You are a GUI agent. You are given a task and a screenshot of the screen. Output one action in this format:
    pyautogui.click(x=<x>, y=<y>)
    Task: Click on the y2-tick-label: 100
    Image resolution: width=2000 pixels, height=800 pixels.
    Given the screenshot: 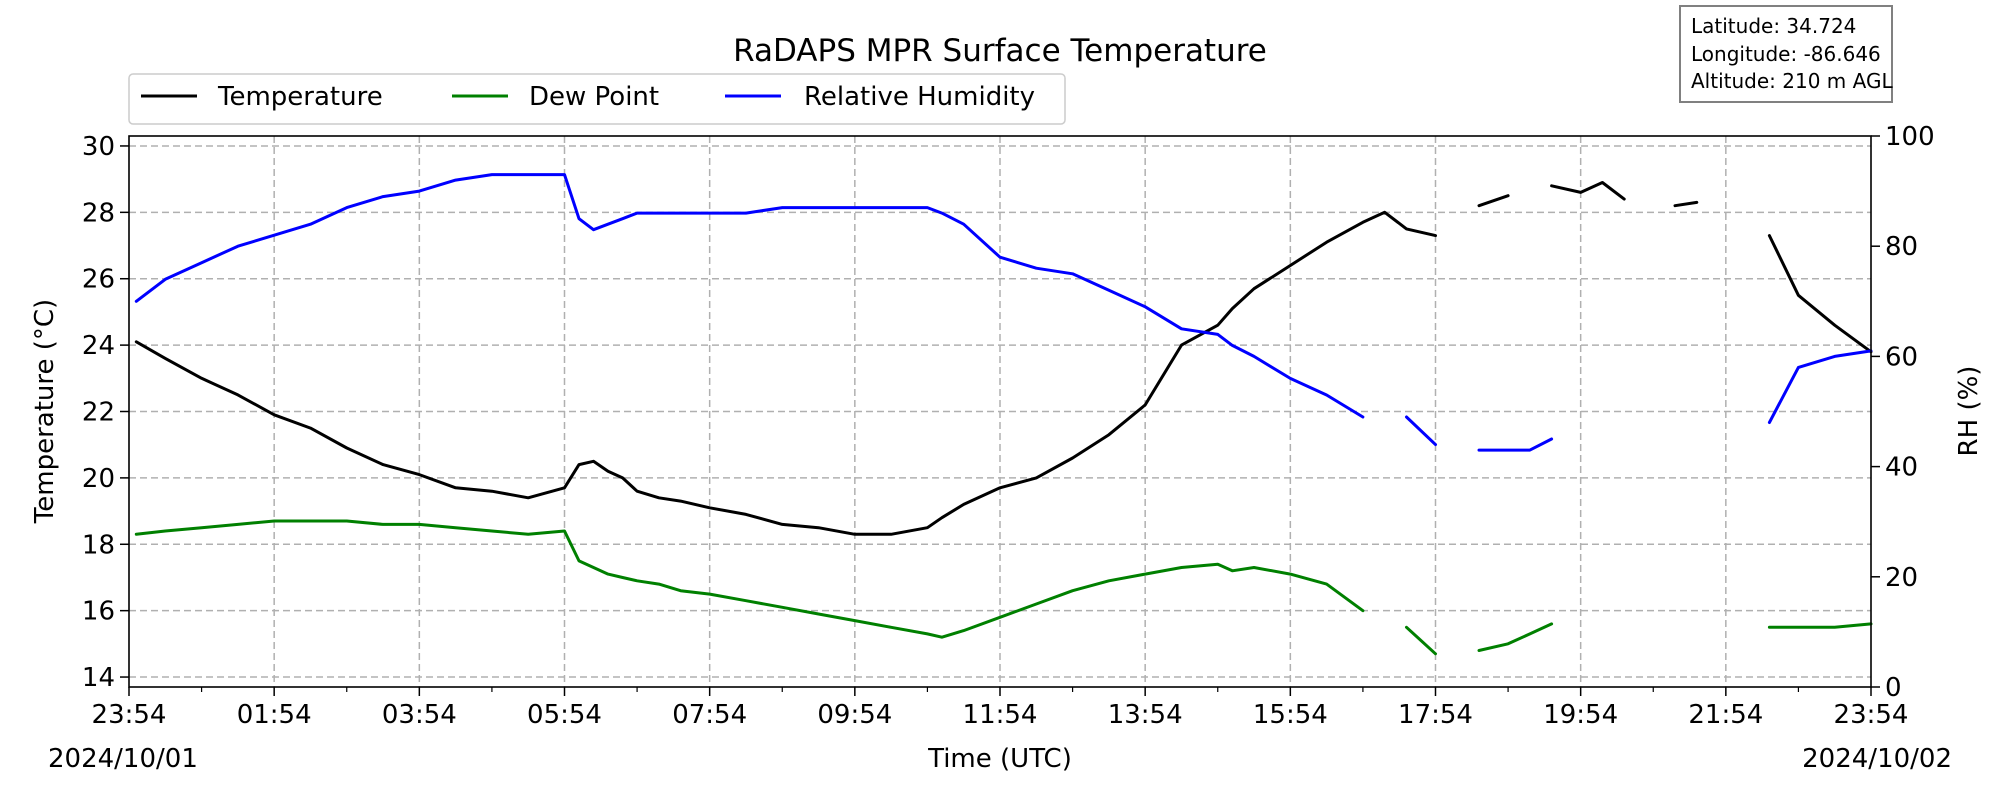 What is the action you would take?
    pyautogui.click(x=1910, y=137)
    